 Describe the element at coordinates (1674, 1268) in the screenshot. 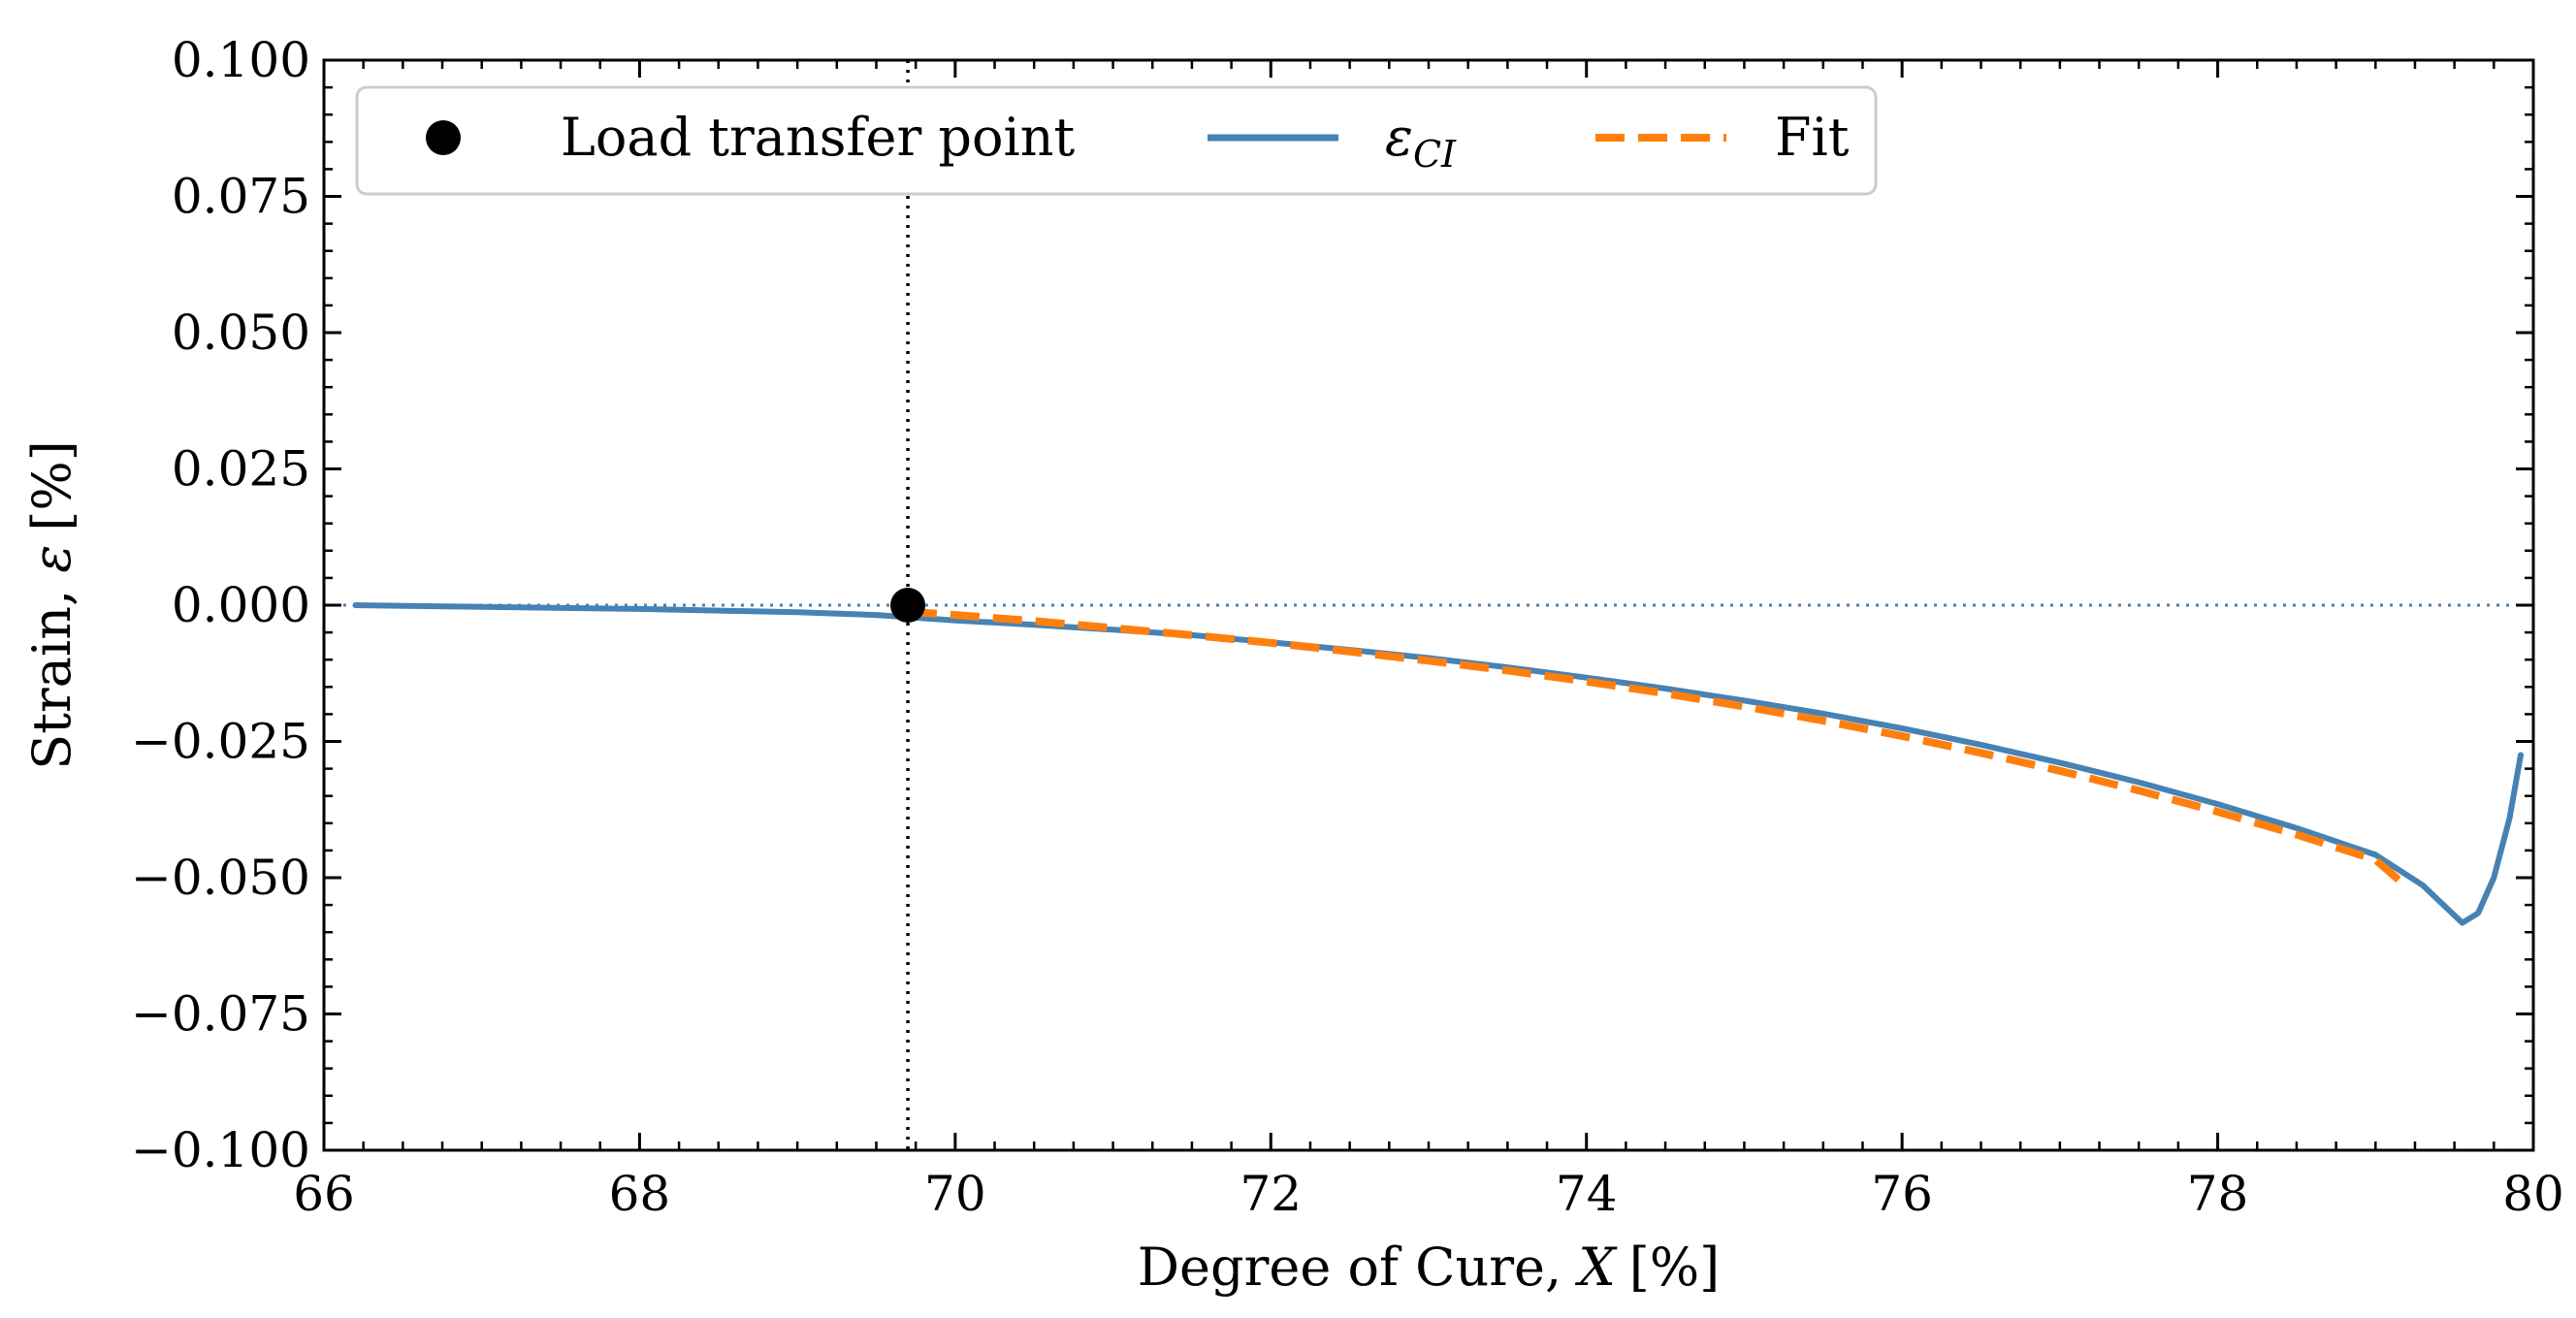

I see `x-axis-label-unit: [%]` at that location.